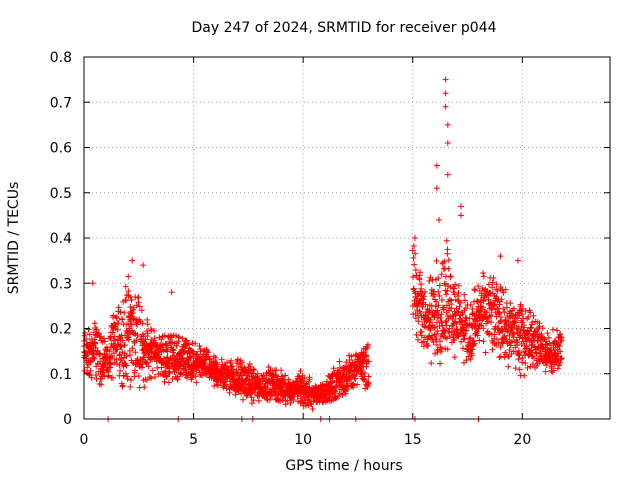 The width and height of the screenshot is (640, 480). I want to click on x-tick-label: 0, so click(84, 440).